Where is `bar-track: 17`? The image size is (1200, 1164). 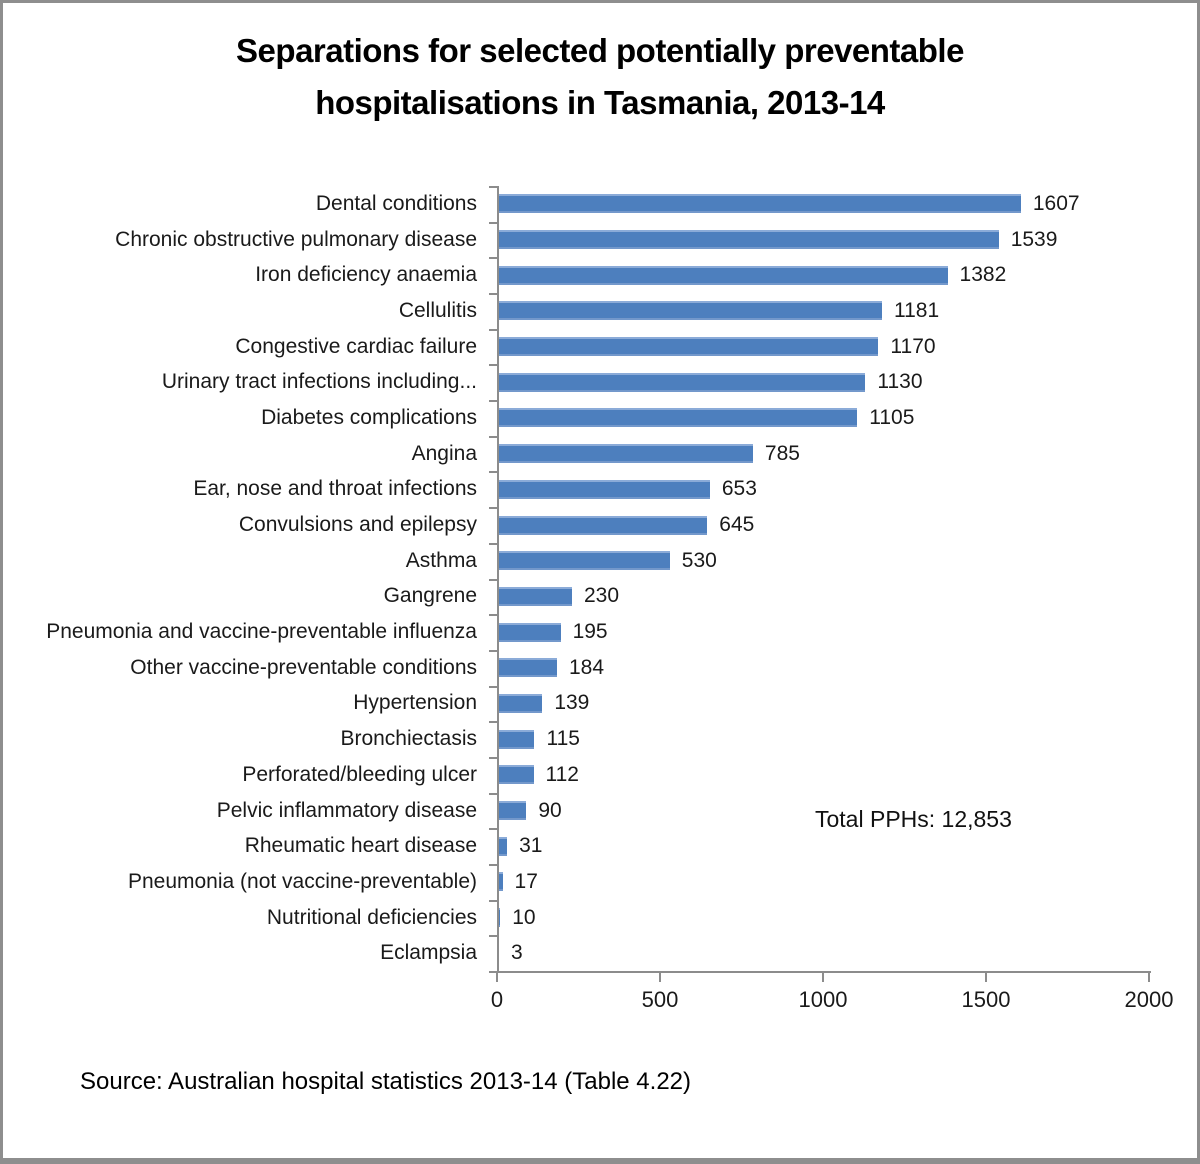 bar-track: 17 is located at coordinates (823, 882).